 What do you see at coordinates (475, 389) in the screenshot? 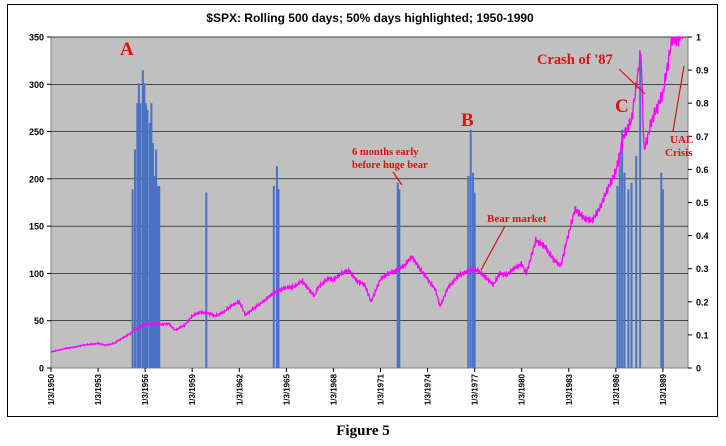
I see `x-tick-label: 1/3/1977` at bounding box center [475, 389].